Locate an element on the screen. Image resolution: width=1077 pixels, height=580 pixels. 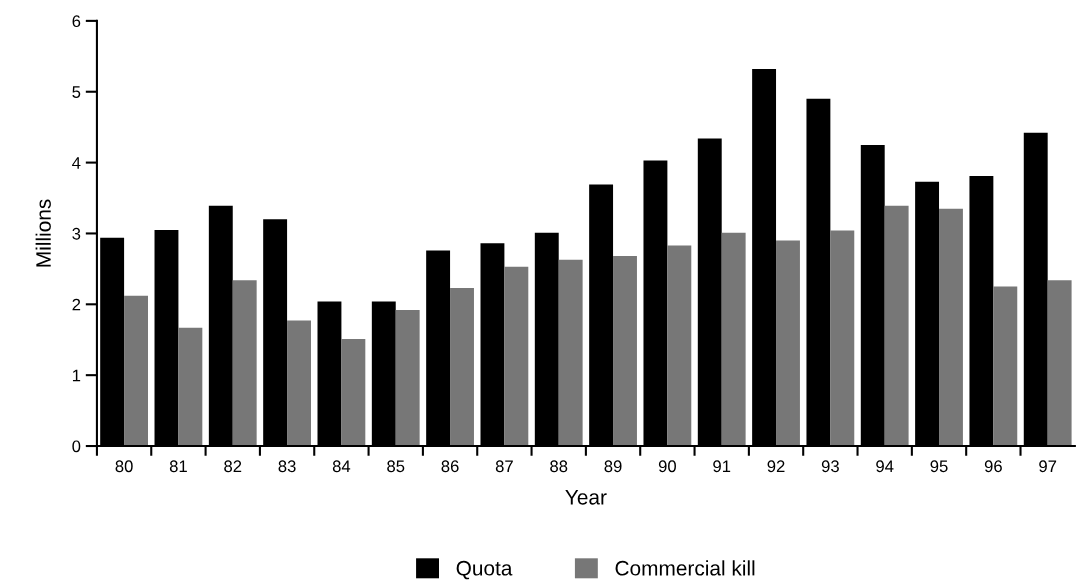
y-tick-label: 6 is located at coordinates (76, 21).